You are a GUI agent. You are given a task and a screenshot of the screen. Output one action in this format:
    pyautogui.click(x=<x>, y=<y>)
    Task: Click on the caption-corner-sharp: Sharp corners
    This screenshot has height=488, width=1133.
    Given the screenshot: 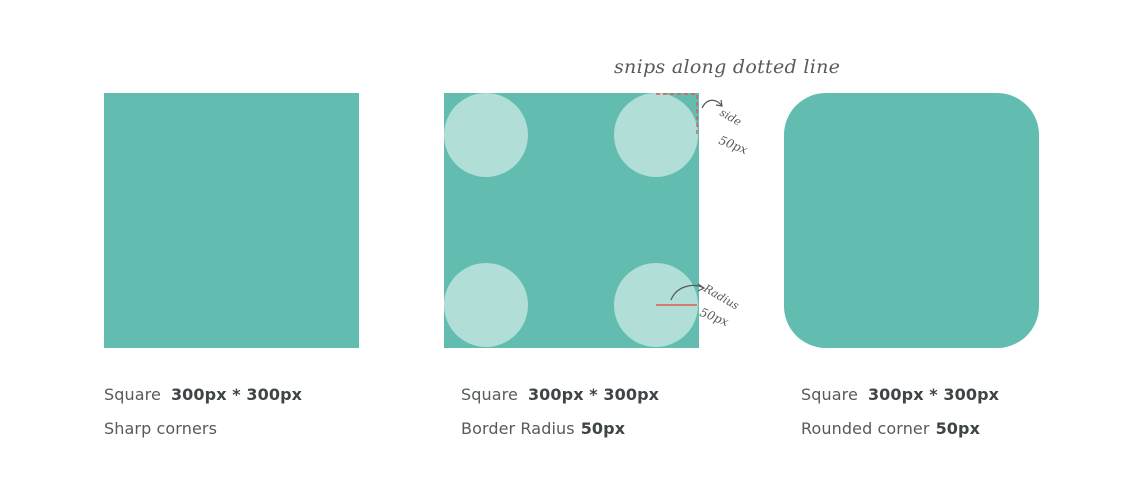 What is the action you would take?
    pyautogui.click(x=160, y=428)
    